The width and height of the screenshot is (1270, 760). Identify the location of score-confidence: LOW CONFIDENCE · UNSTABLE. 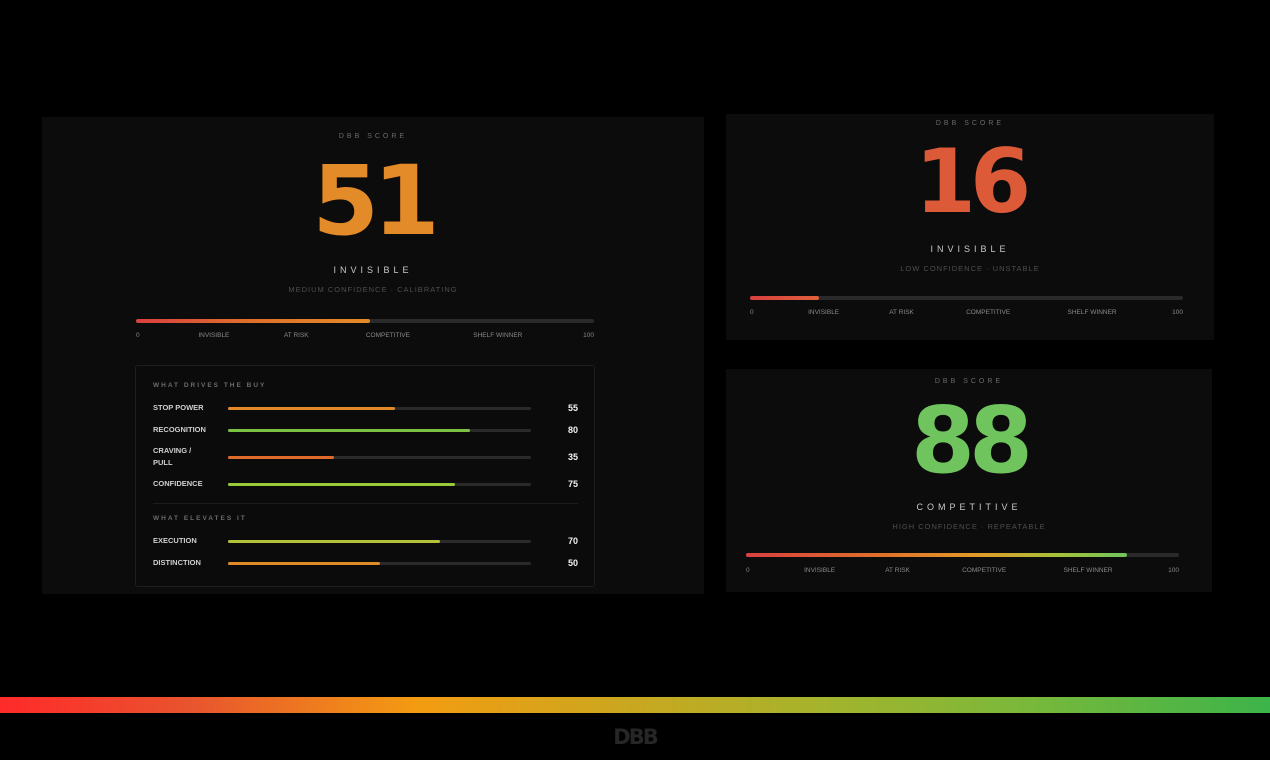
(970, 268).